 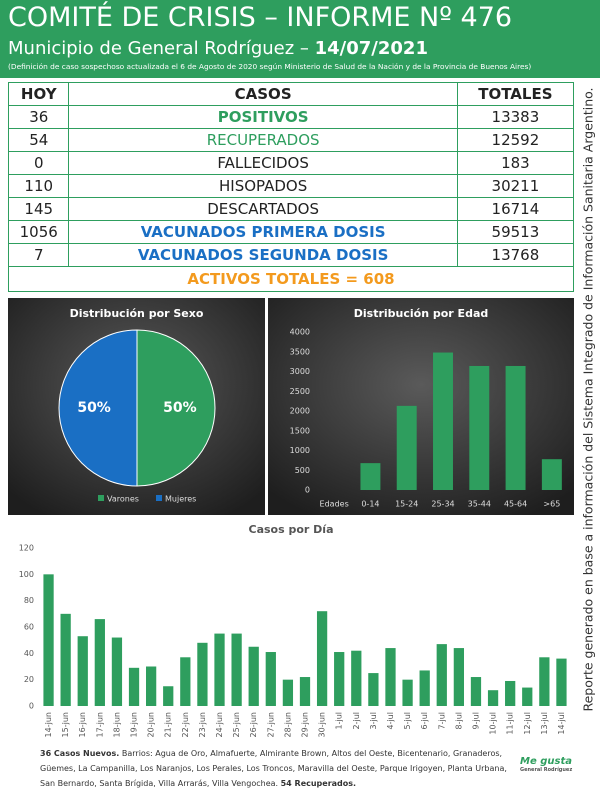 I want to click on table-header-row: HOY CASOS TOTALES, so click(x=291, y=94).